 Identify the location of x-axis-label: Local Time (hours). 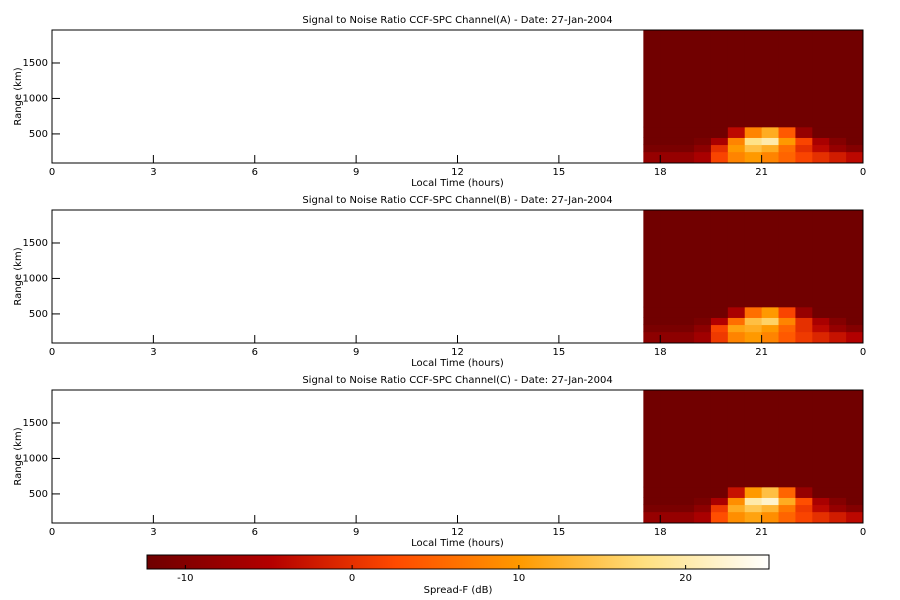
(457, 363).